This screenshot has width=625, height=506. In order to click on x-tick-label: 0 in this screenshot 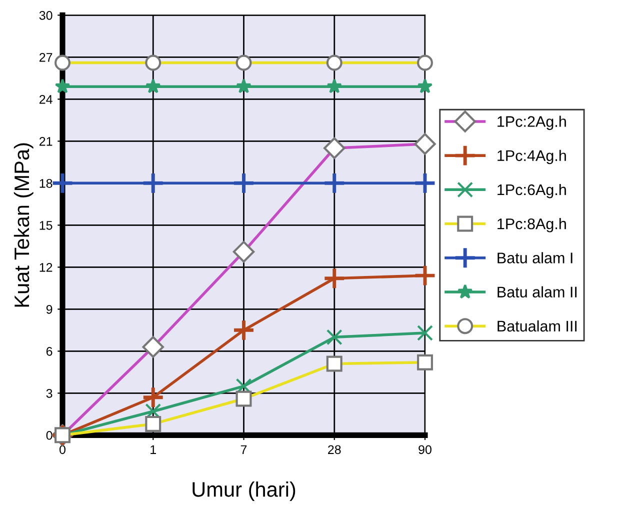, I will do `click(63, 449)`.